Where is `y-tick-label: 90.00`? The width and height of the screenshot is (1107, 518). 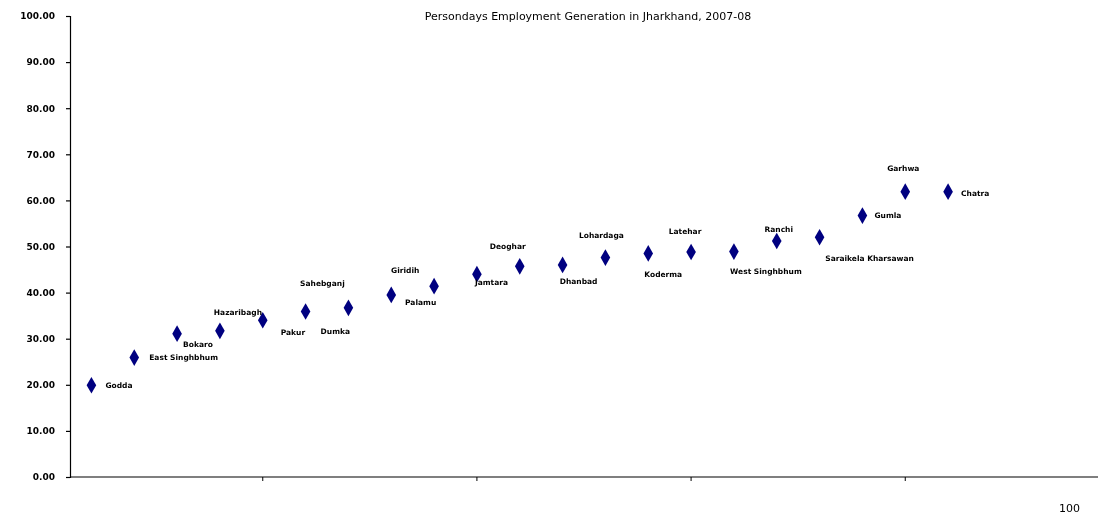 y-tick-label: 90.00 is located at coordinates (40, 62).